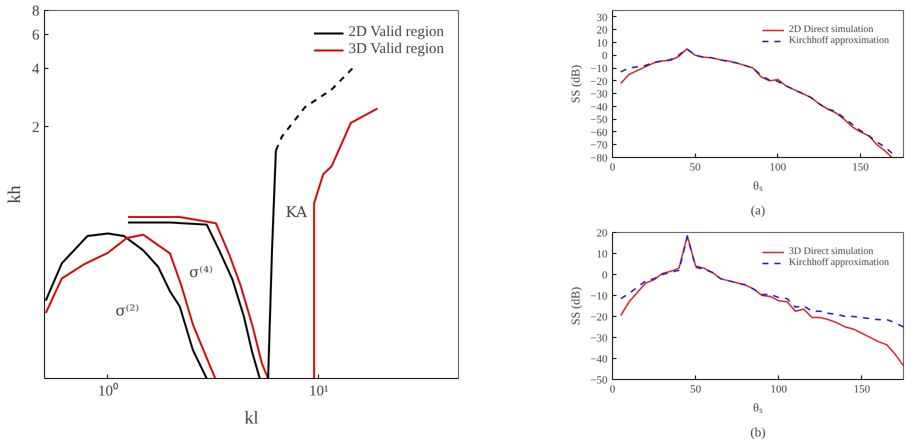 This screenshot has width=920, height=447. I want to click on y-axis-title: kh, so click(14, 195).